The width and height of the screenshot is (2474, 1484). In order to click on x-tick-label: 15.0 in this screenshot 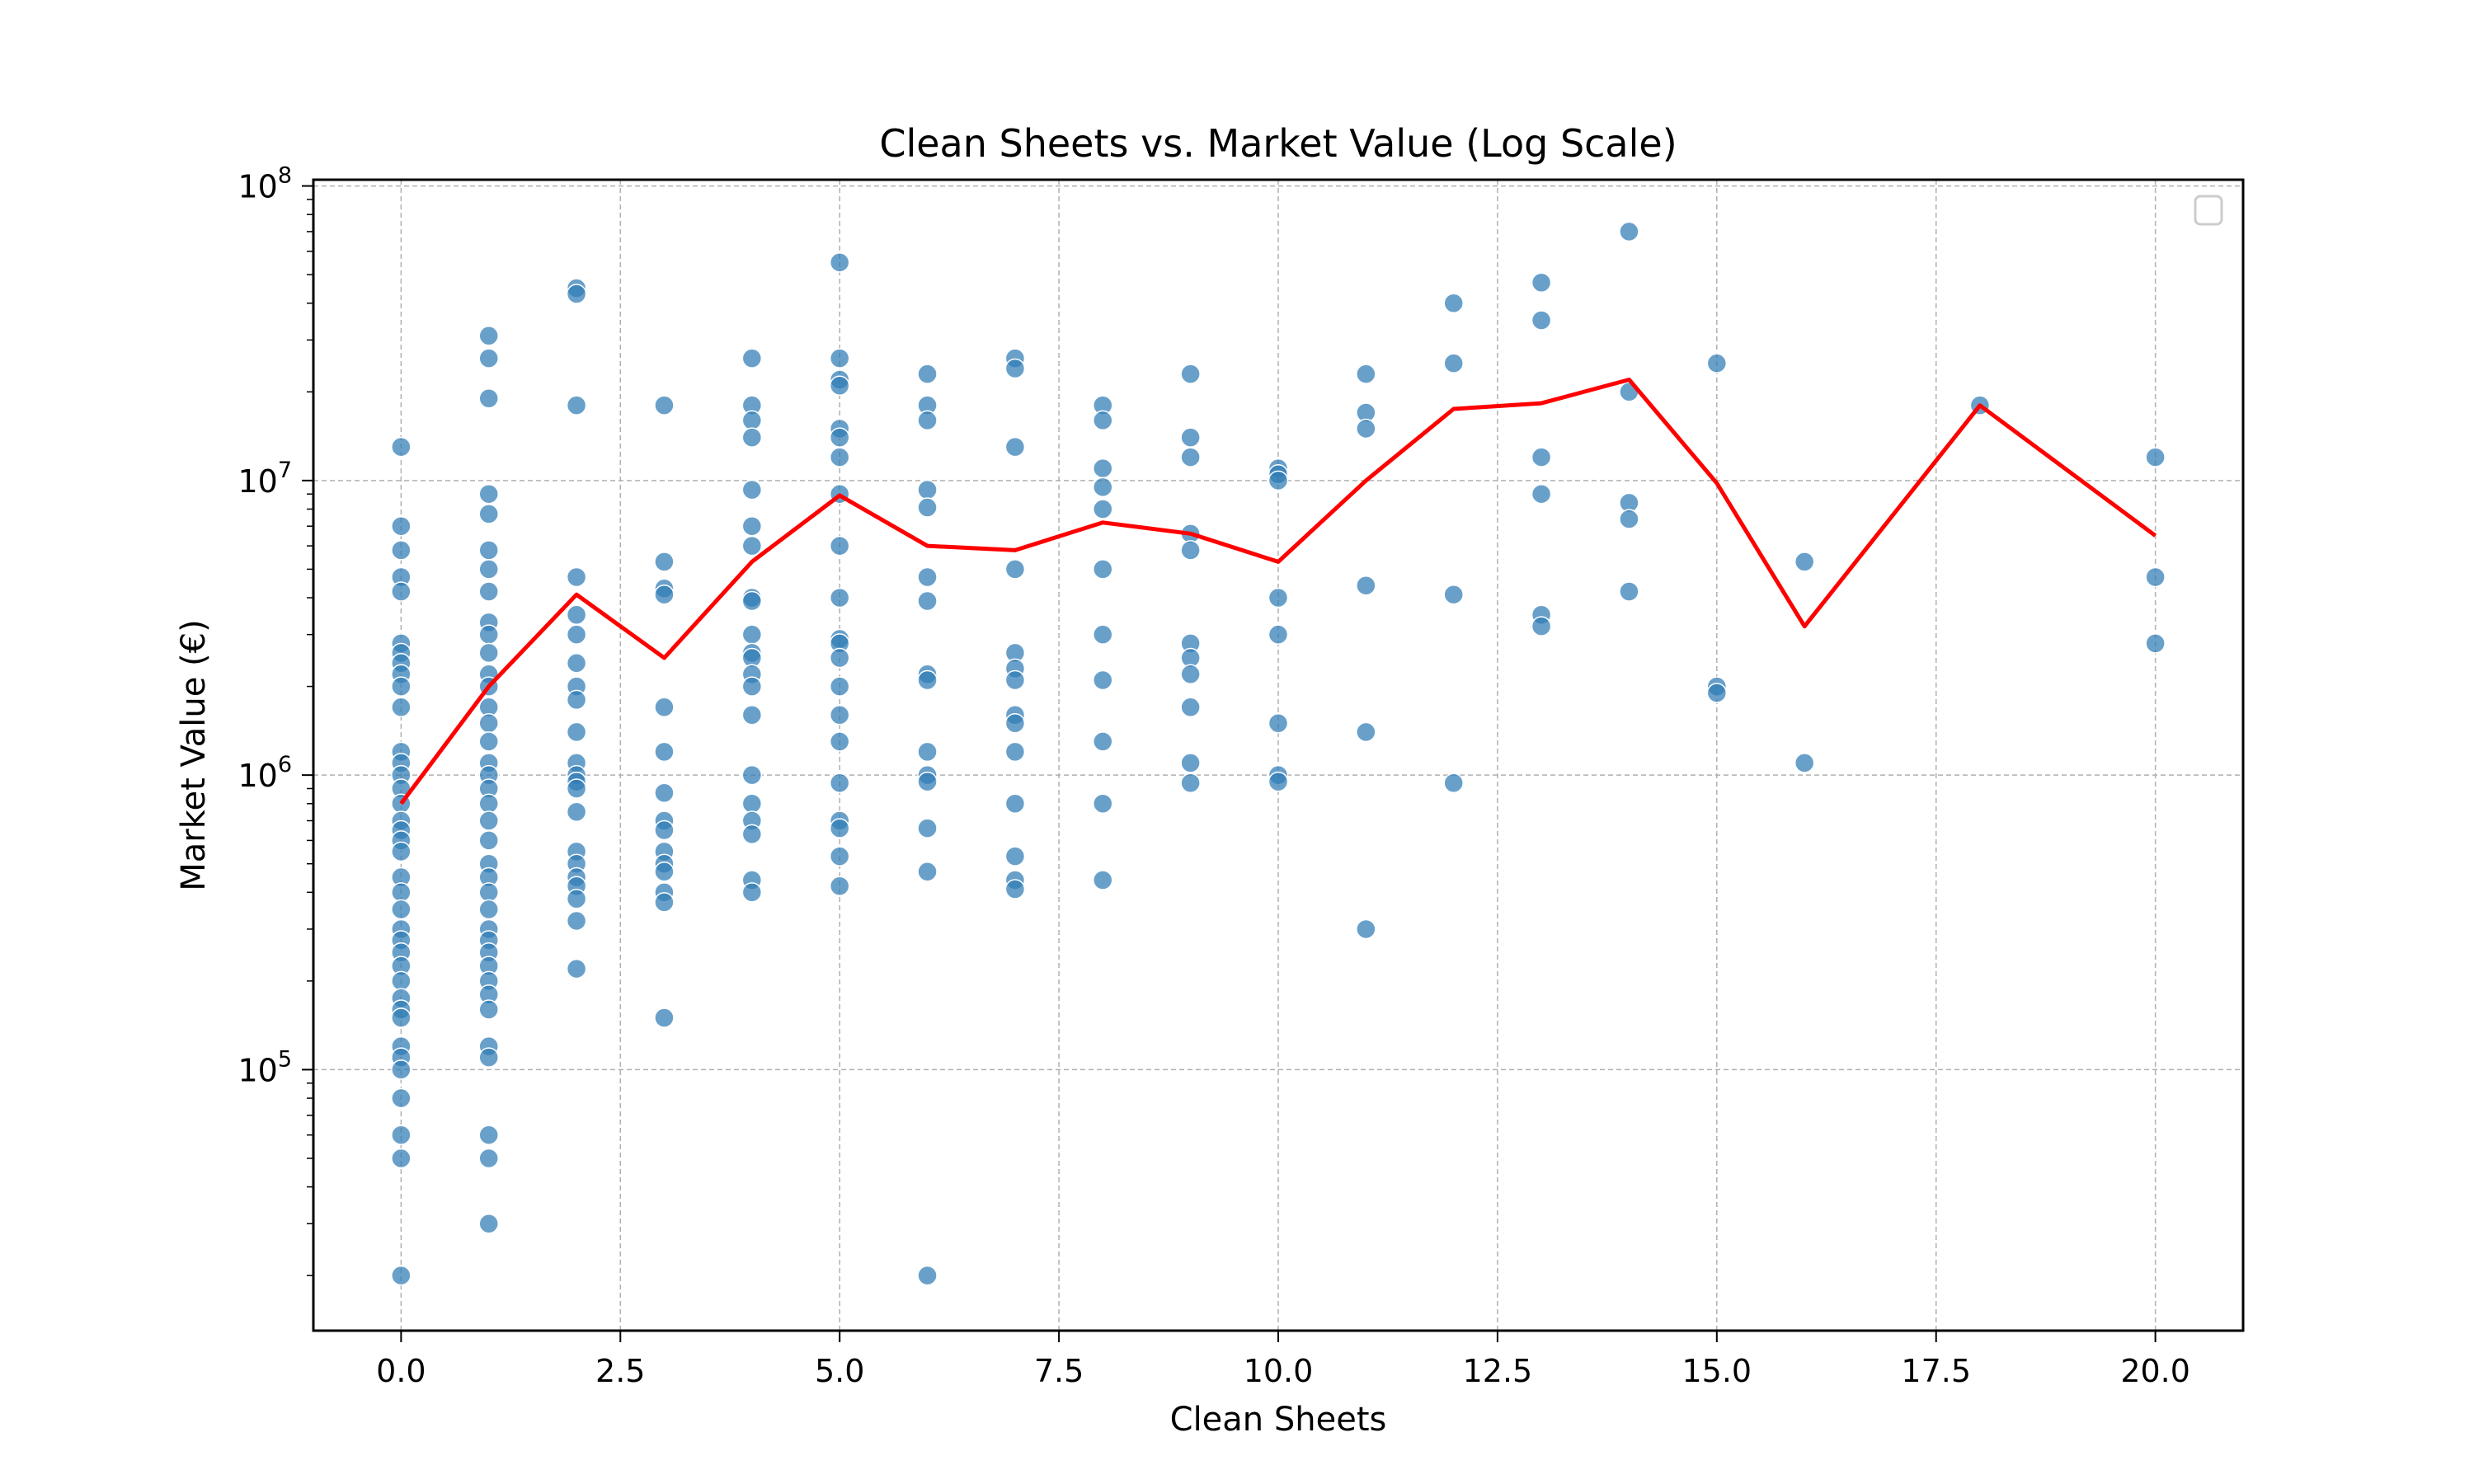, I will do `click(1717, 1371)`.